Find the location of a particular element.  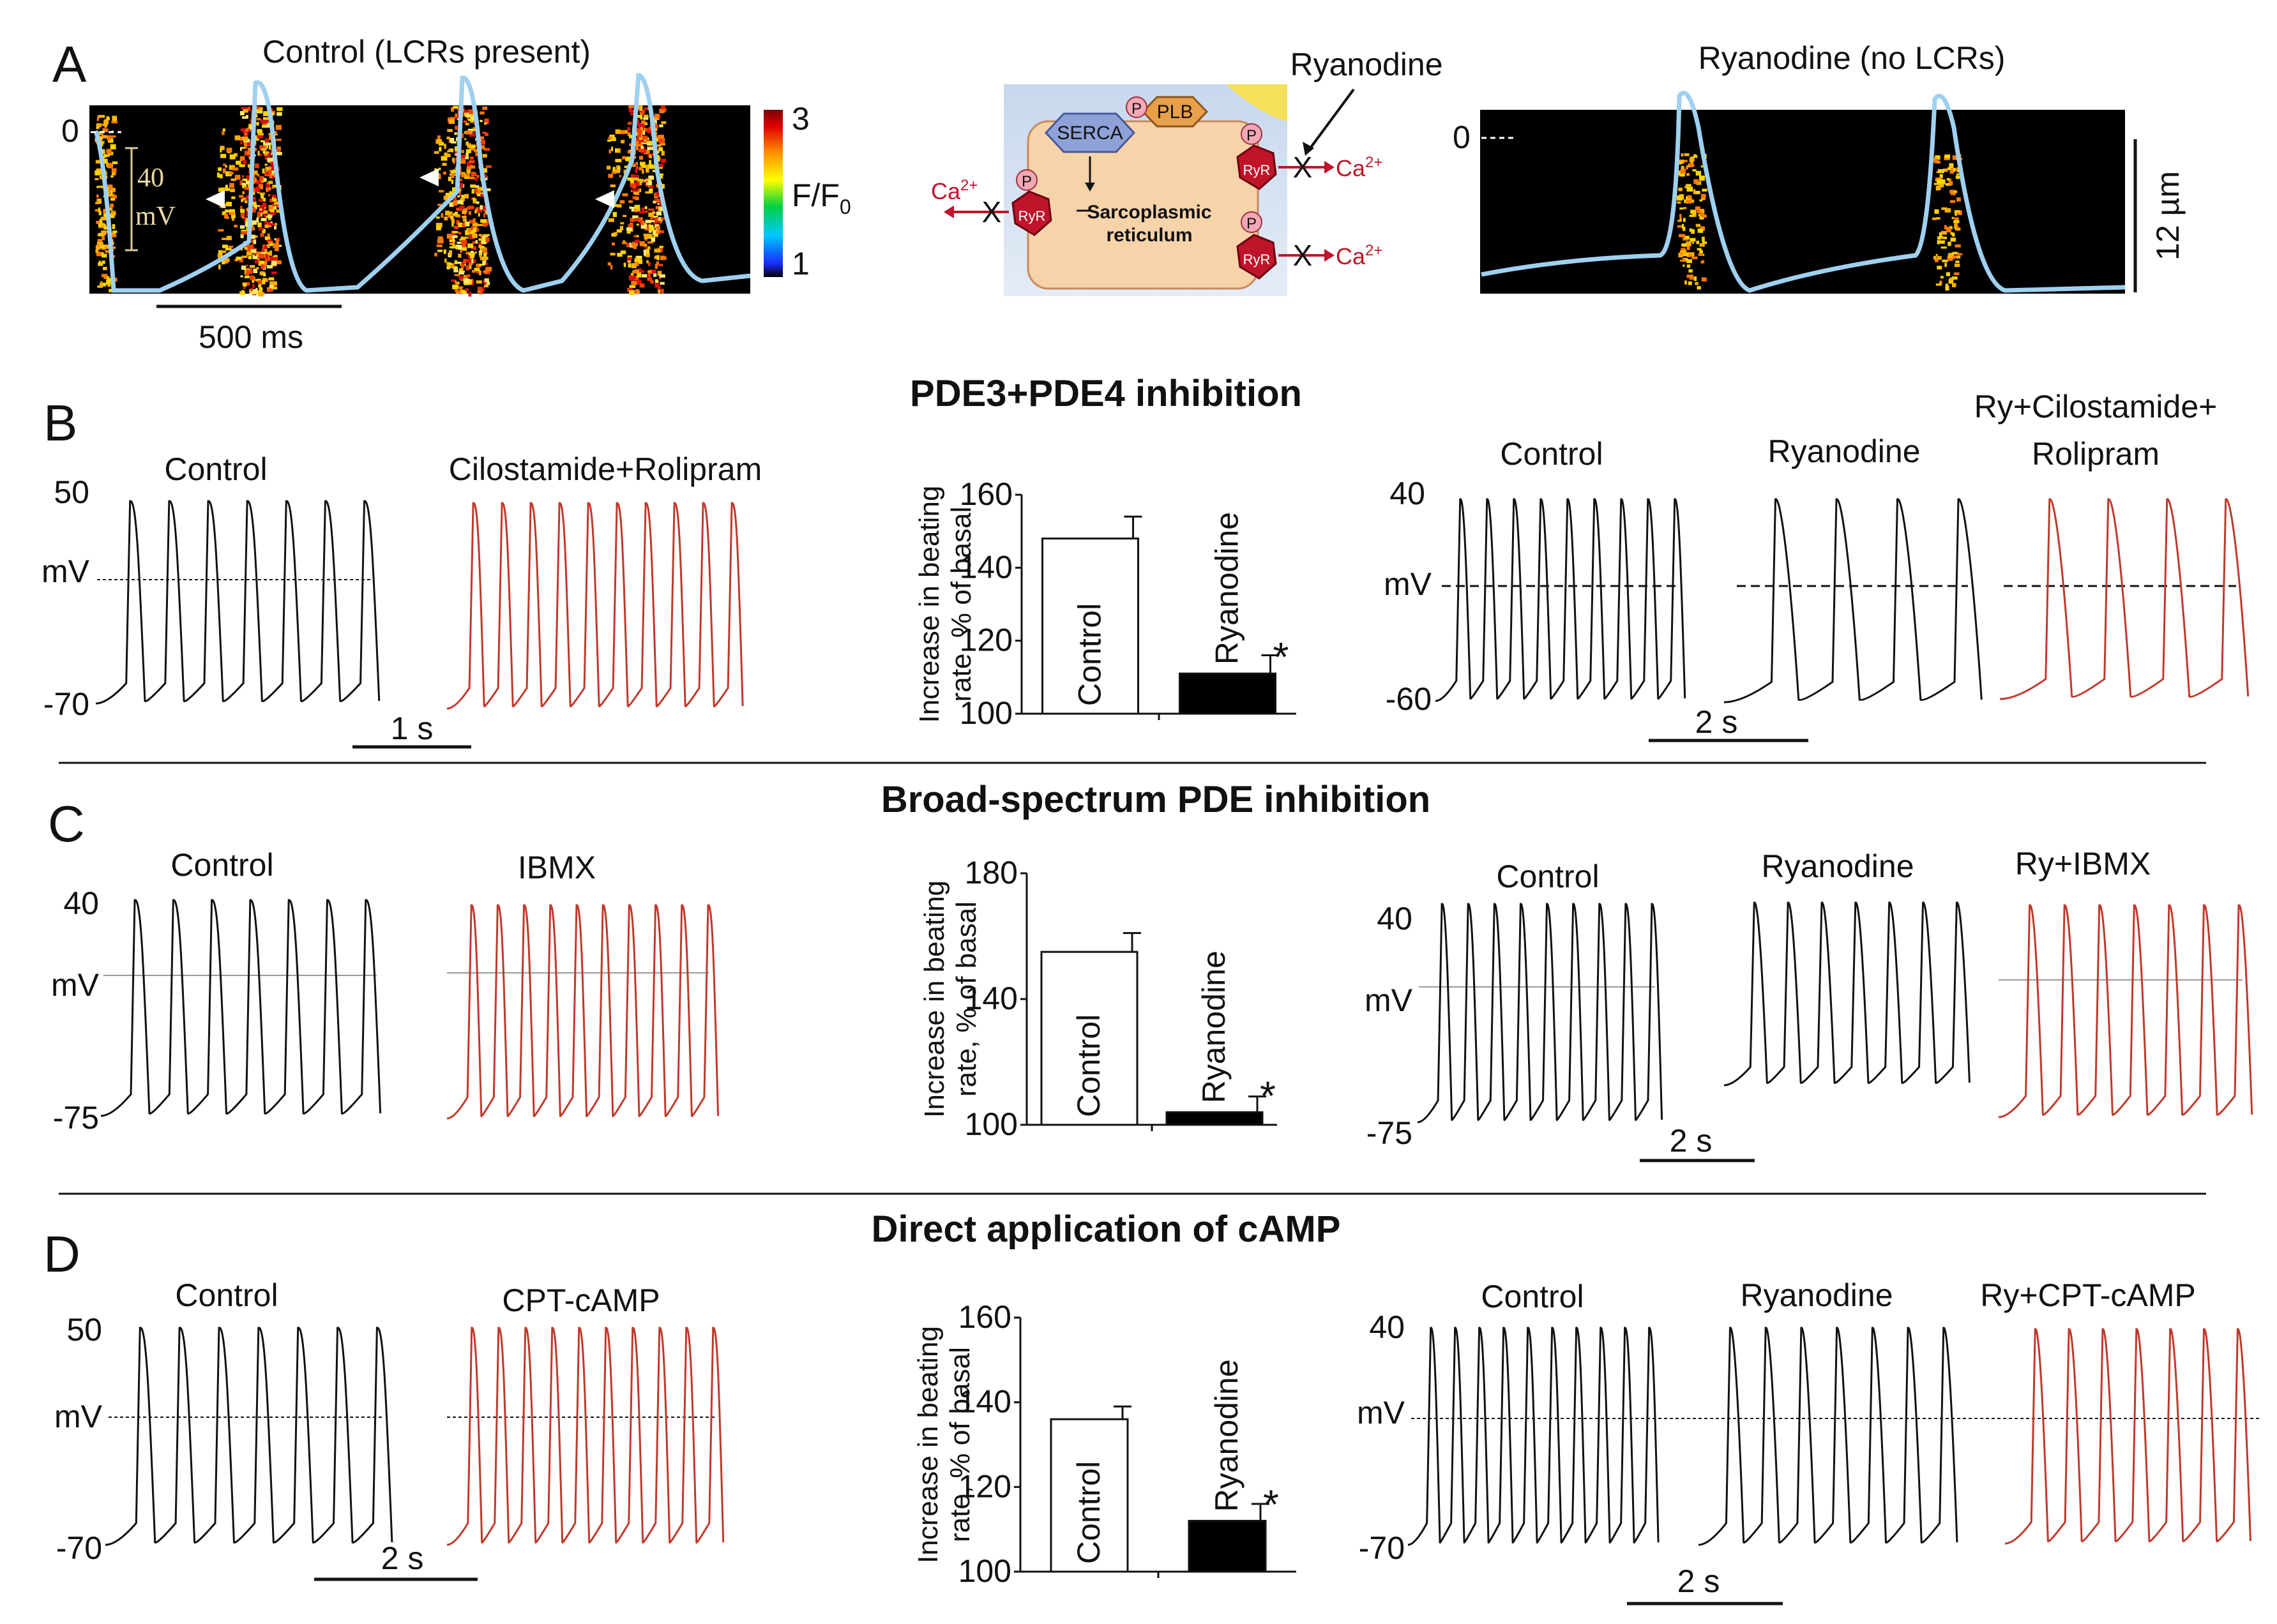

voltage-scale-unit: mV is located at coordinates (155, 216).